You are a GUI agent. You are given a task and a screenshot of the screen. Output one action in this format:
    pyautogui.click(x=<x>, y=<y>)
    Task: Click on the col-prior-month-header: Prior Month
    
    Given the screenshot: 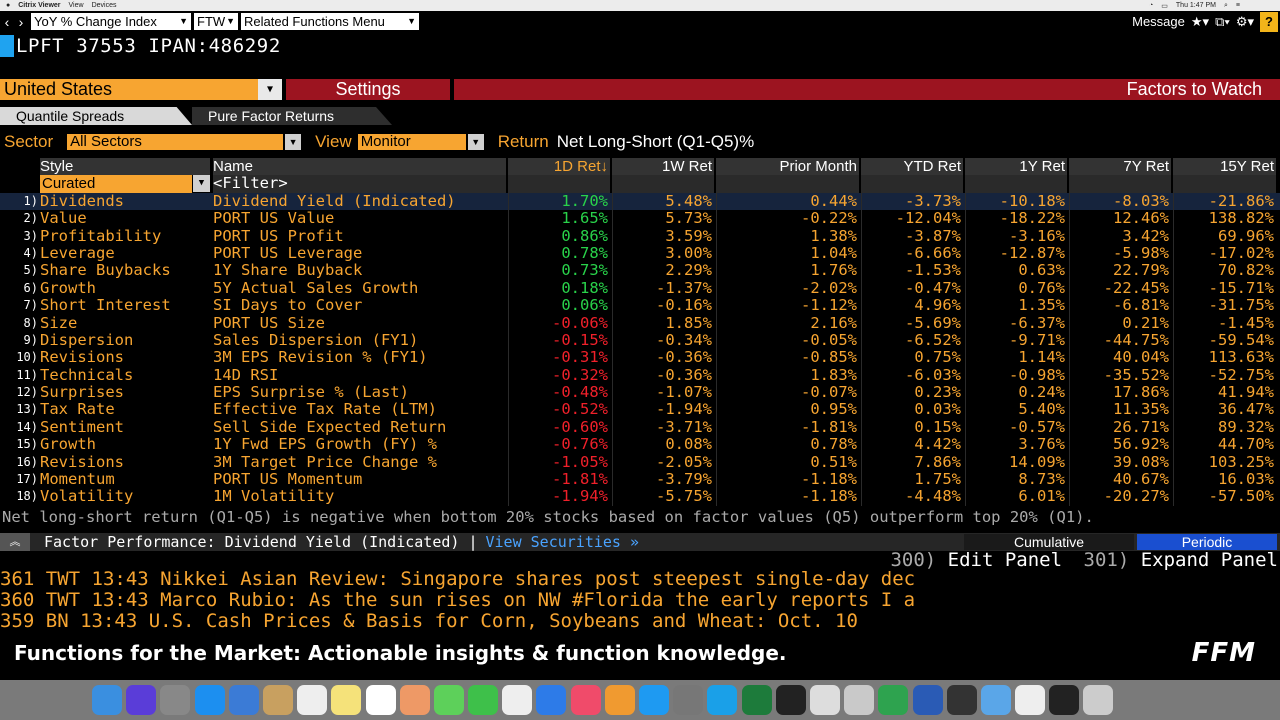 What is the action you would take?
    pyautogui.click(x=787, y=167)
    